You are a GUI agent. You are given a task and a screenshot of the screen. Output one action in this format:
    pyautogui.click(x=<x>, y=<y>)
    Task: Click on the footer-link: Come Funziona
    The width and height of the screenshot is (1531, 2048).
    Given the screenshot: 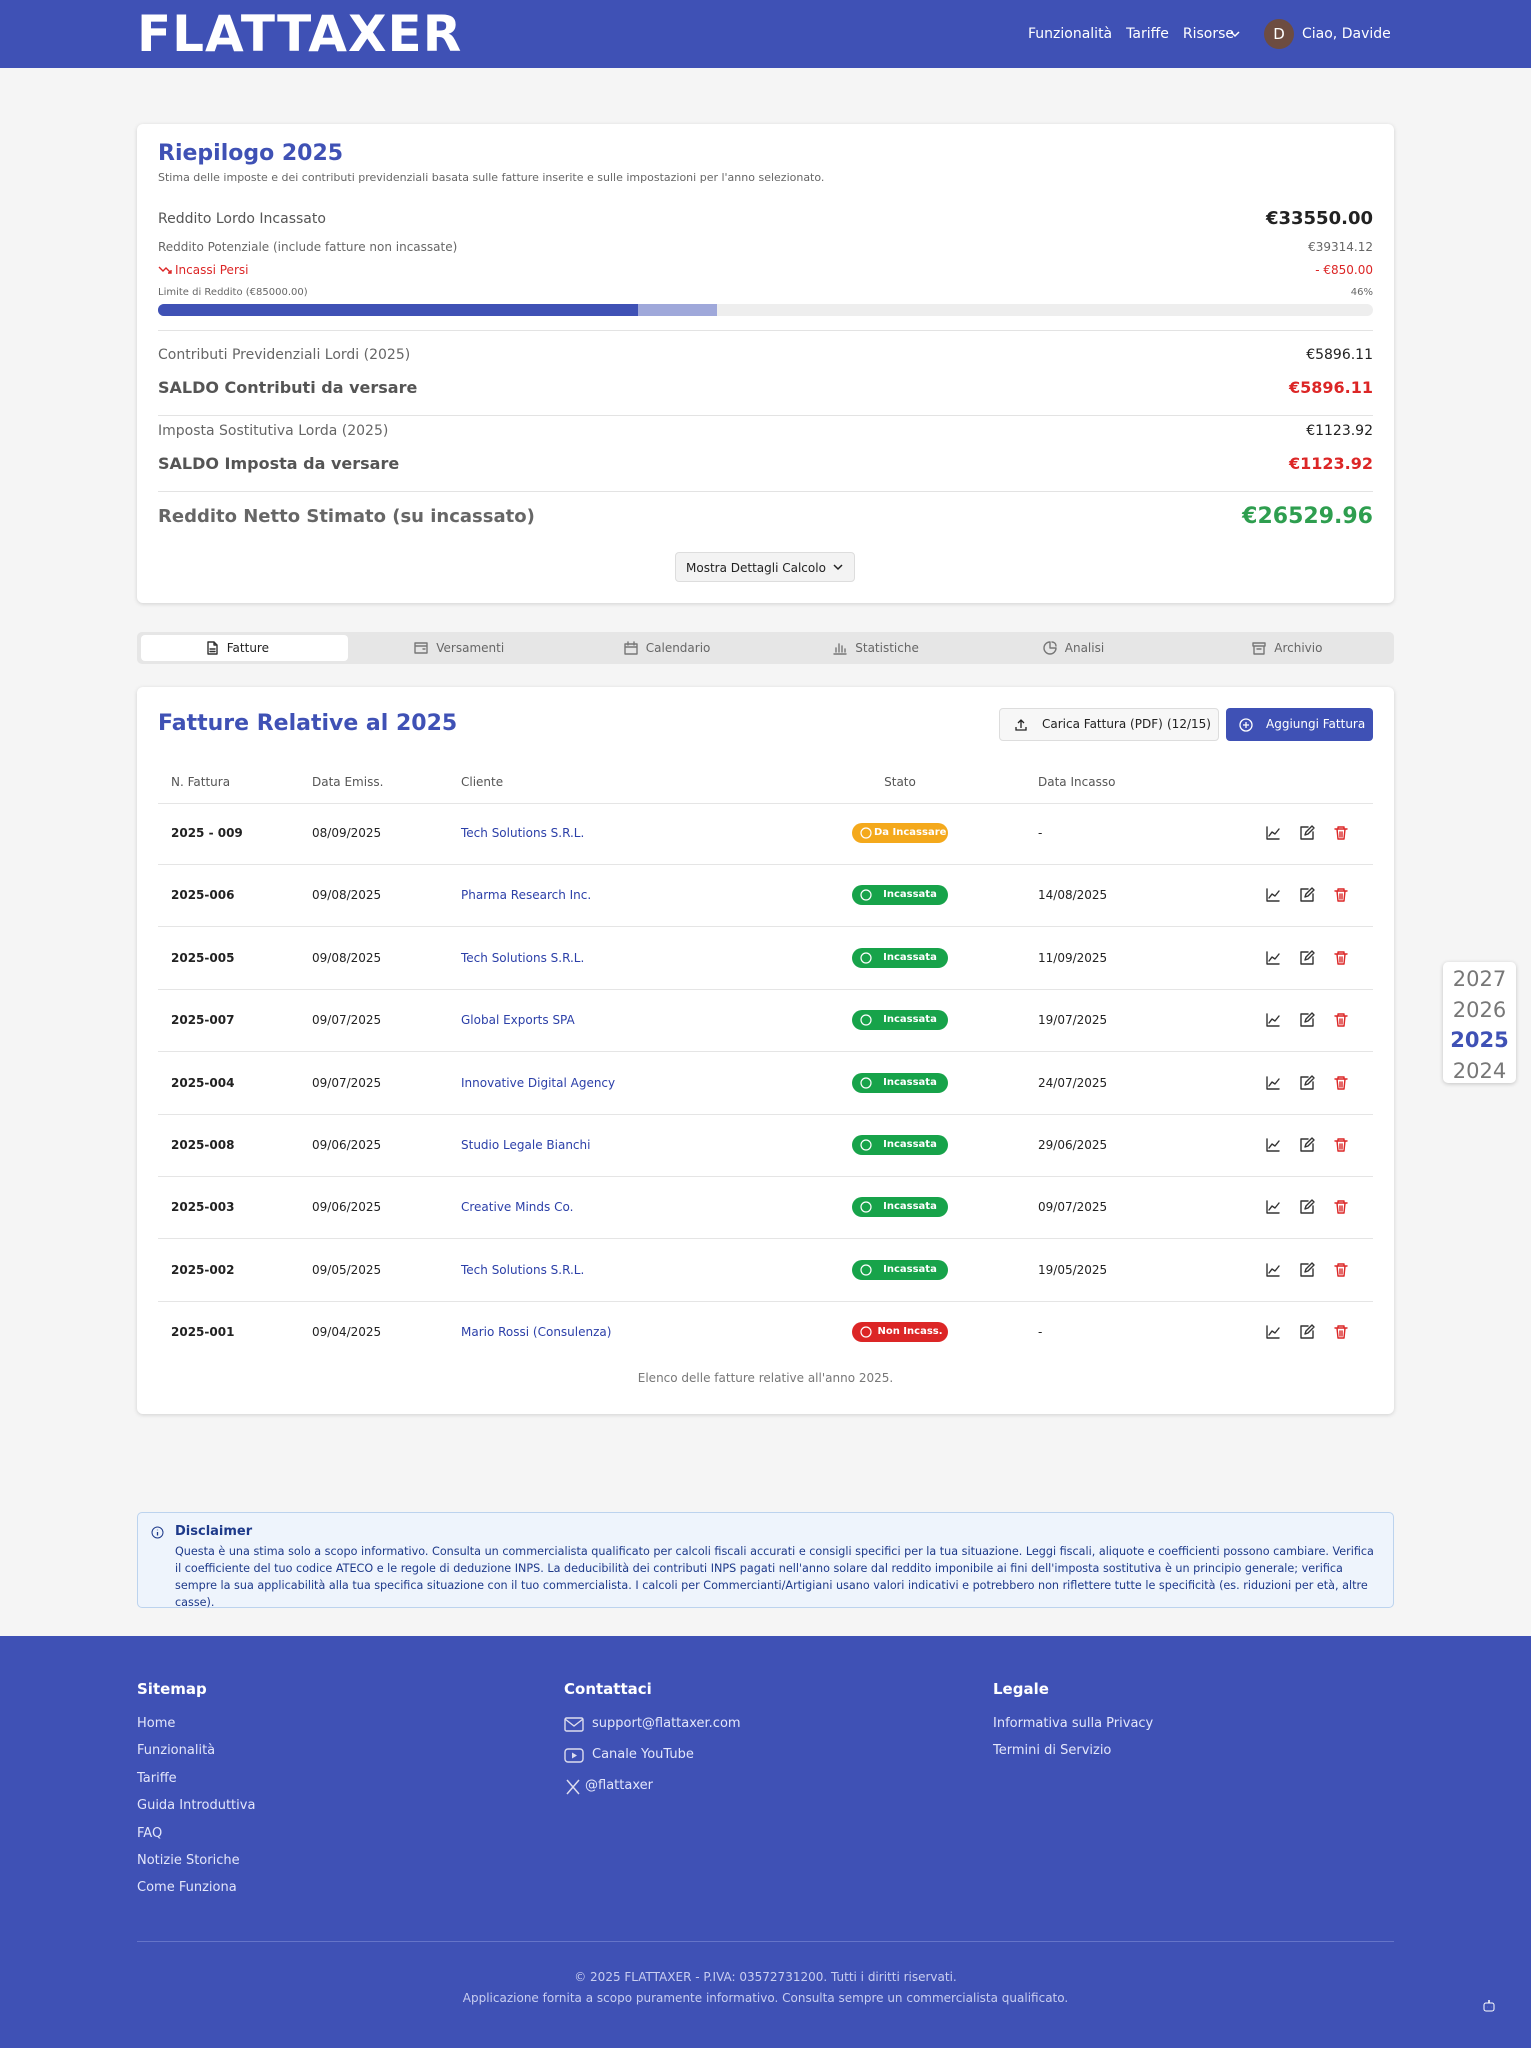 What is the action you would take?
    pyautogui.click(x=187, y=1888)
    